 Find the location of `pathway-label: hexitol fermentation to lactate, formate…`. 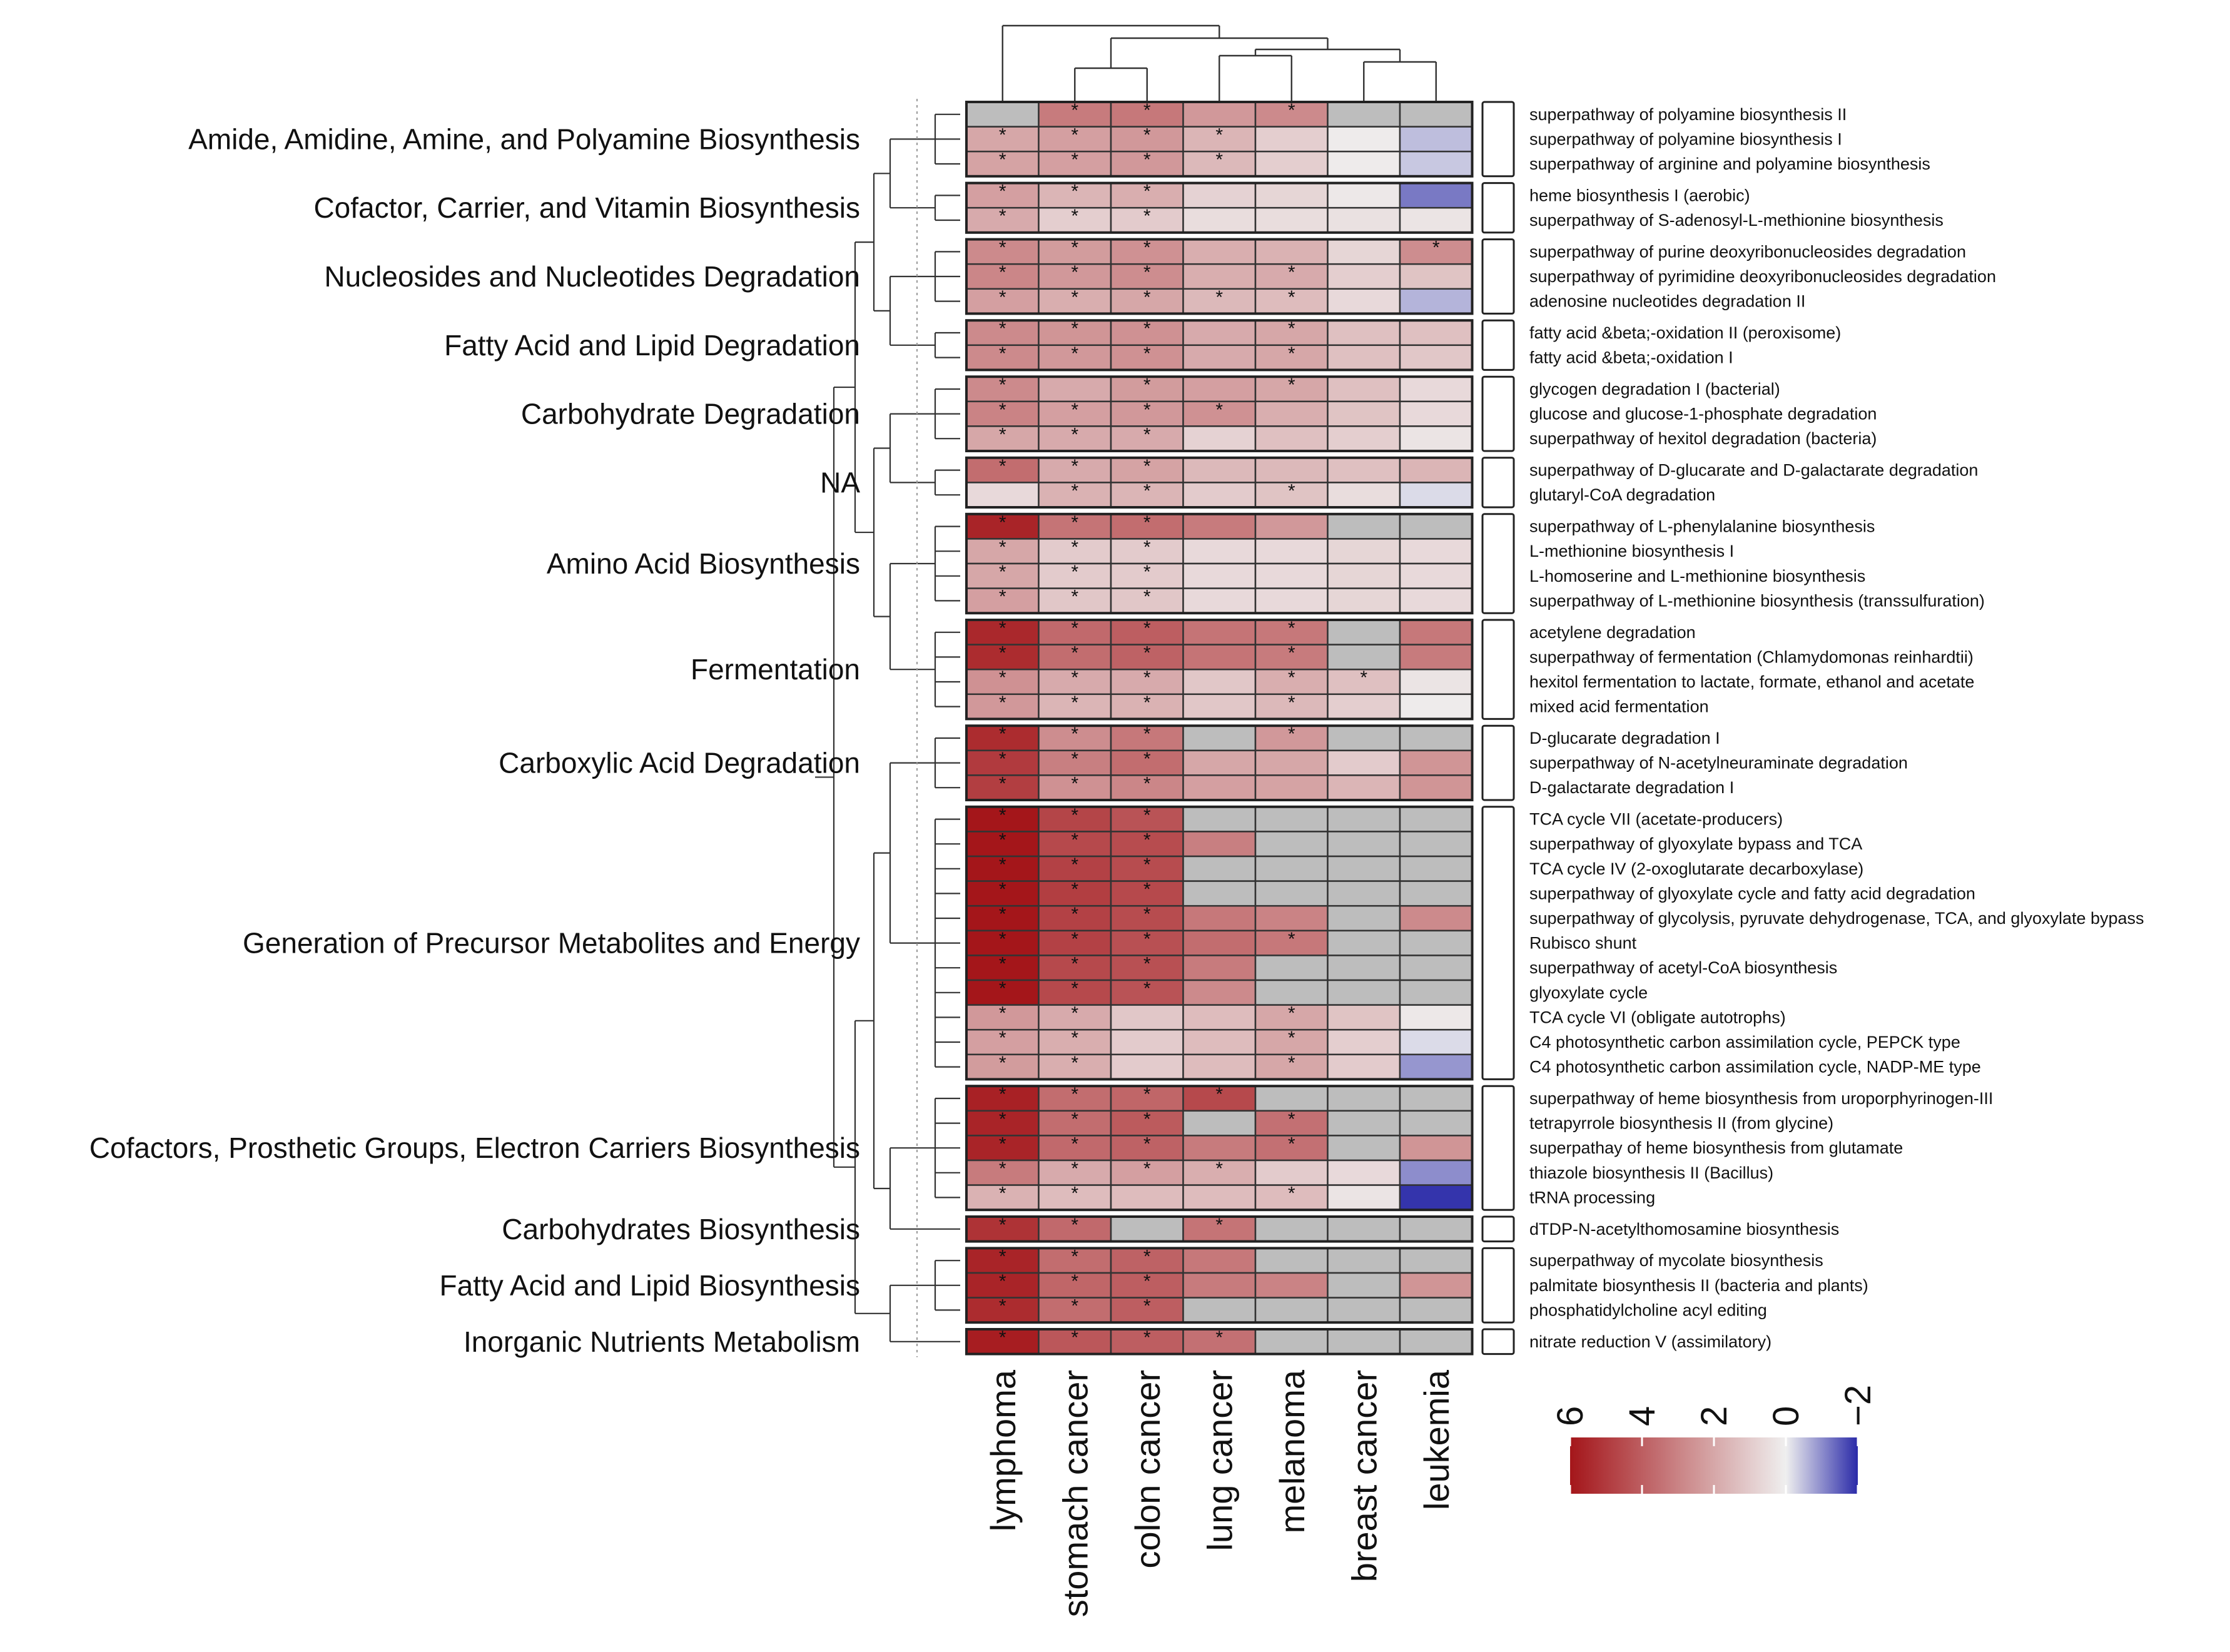

pathway-label: hexitol fermentation to lactate, formate… is located at coordinates (1752, 682).